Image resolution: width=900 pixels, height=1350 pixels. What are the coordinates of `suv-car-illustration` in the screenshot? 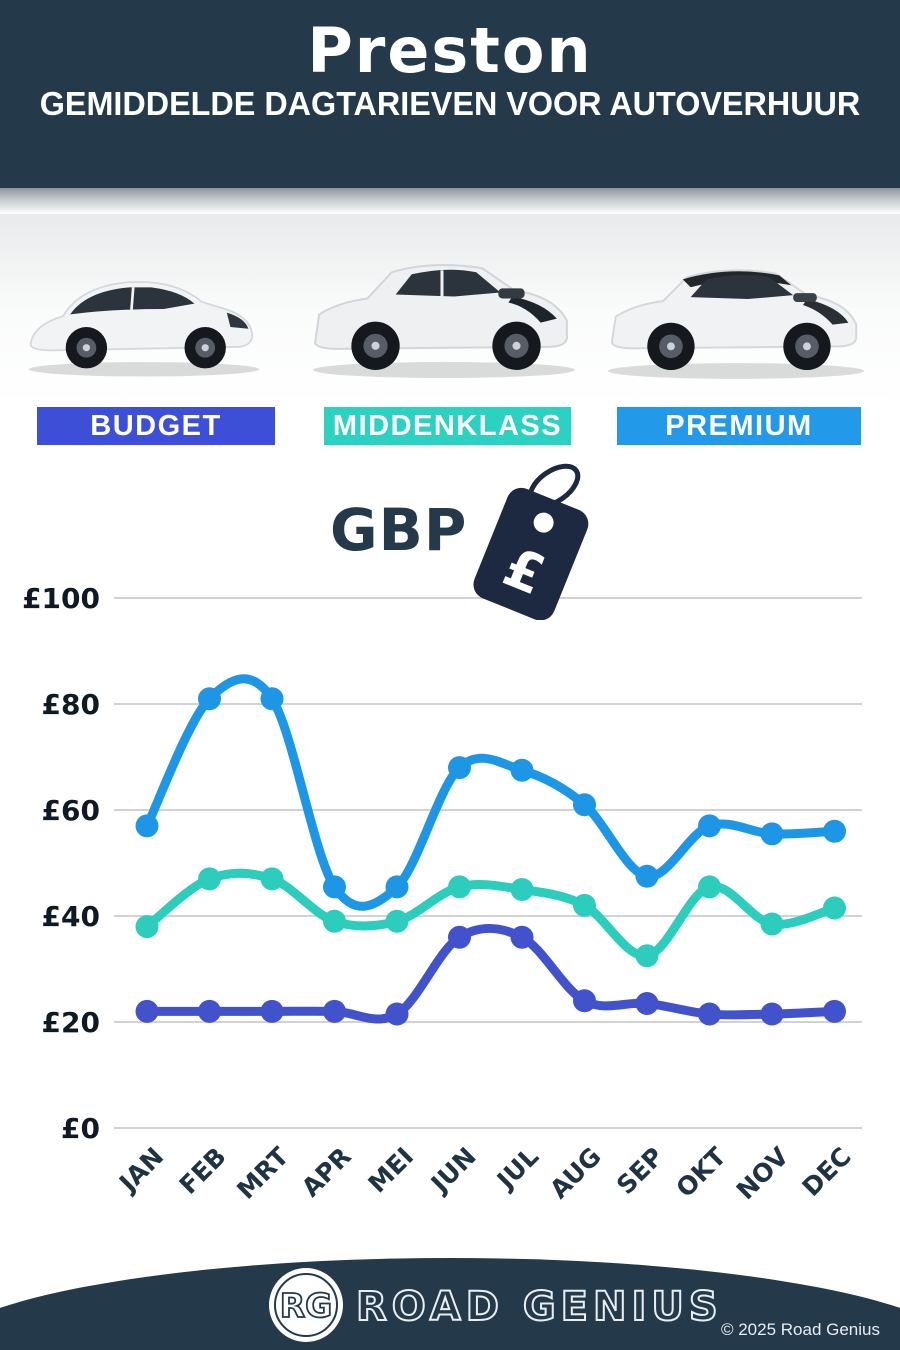 It's located at (444, 321).